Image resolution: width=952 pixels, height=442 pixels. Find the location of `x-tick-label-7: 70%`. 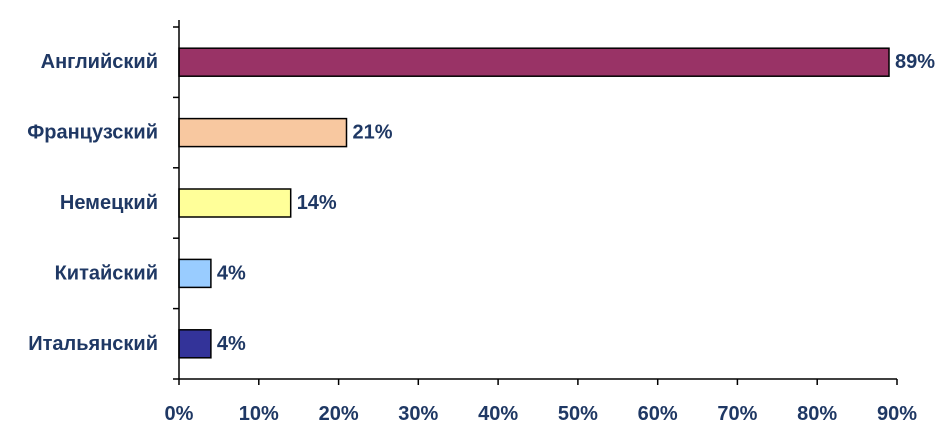

x-tick-label-7: 70% is located at coordinates (737, 414).